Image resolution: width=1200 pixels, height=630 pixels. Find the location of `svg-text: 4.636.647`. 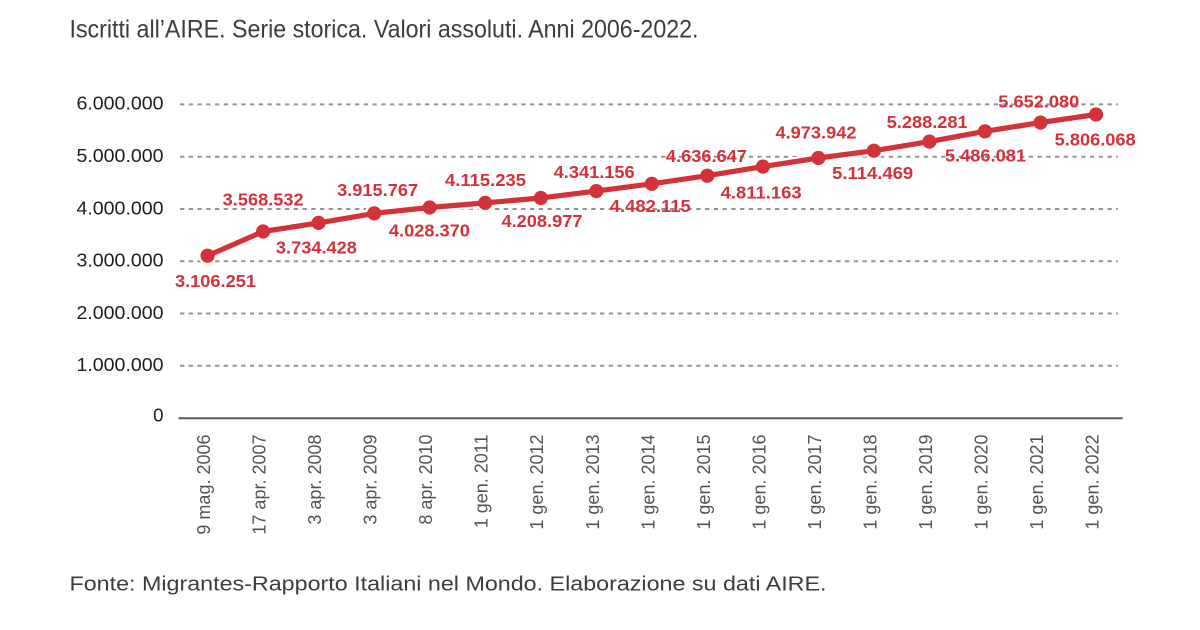

svg-text: 4.636.647 is located at coordinates (706, 156).